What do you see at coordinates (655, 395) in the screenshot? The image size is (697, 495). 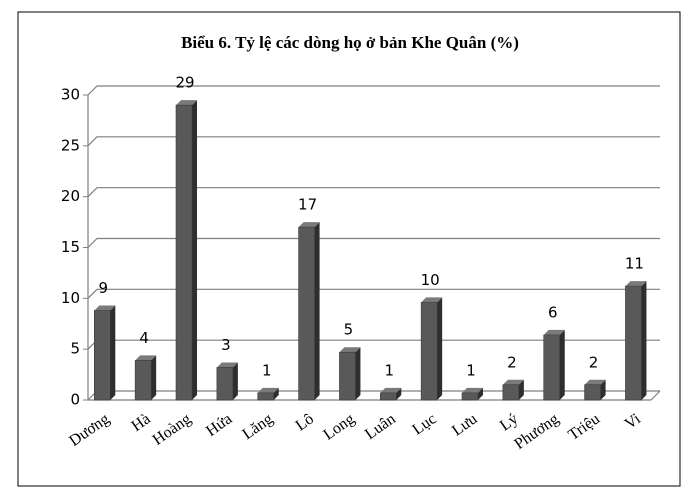 I see `floor-edge` at bounding box center [655, 395].